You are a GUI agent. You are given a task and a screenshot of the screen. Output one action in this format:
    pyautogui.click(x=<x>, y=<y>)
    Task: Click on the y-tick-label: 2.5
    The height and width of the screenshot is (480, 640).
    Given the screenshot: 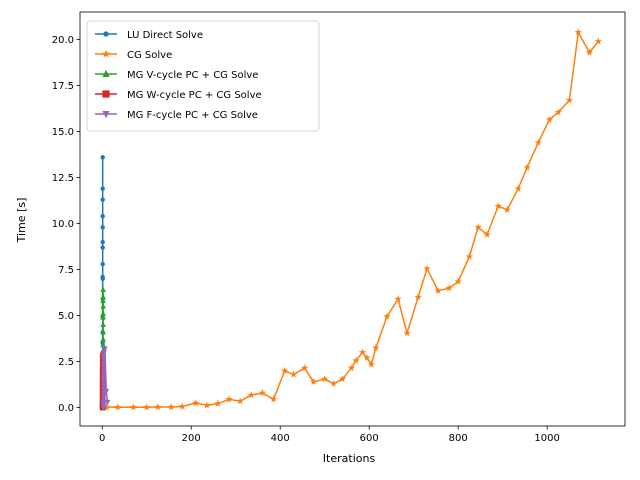 What is the action you would take?
    pyautogui.click(x=66, y=362)
    